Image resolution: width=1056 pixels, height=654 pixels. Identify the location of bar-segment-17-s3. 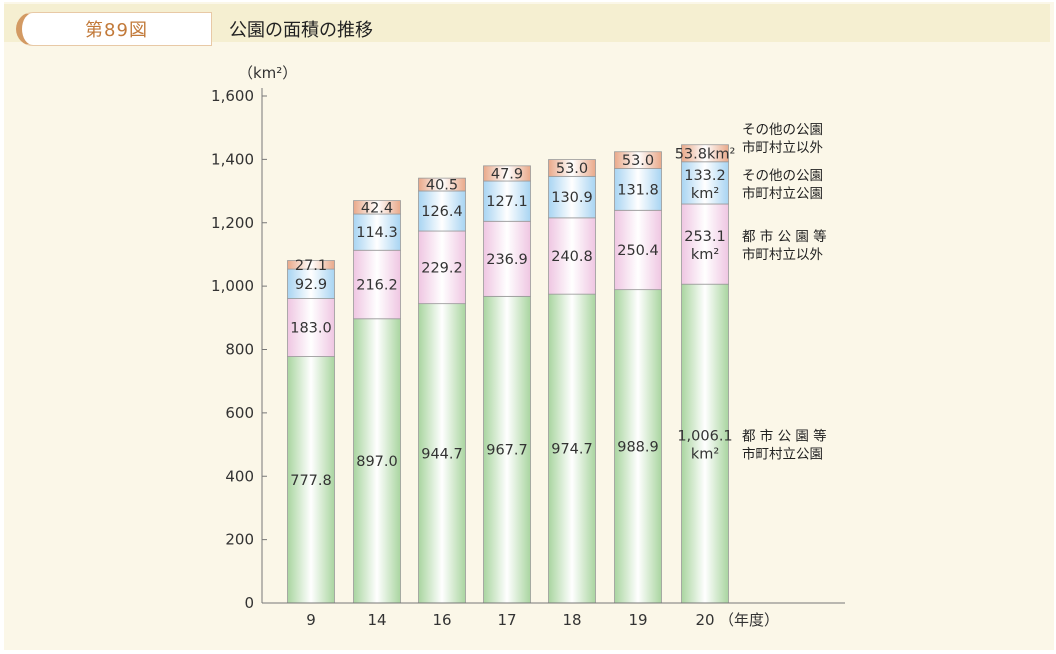
(507, 173).